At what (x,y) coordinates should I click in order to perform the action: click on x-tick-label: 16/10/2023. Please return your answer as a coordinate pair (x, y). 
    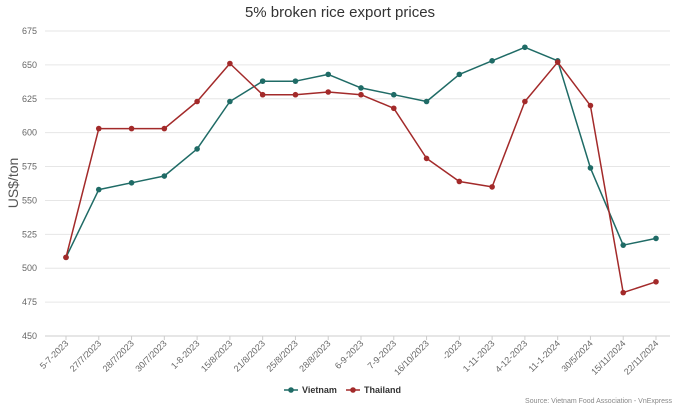
    Looking at the image, I should click on (411, 357).